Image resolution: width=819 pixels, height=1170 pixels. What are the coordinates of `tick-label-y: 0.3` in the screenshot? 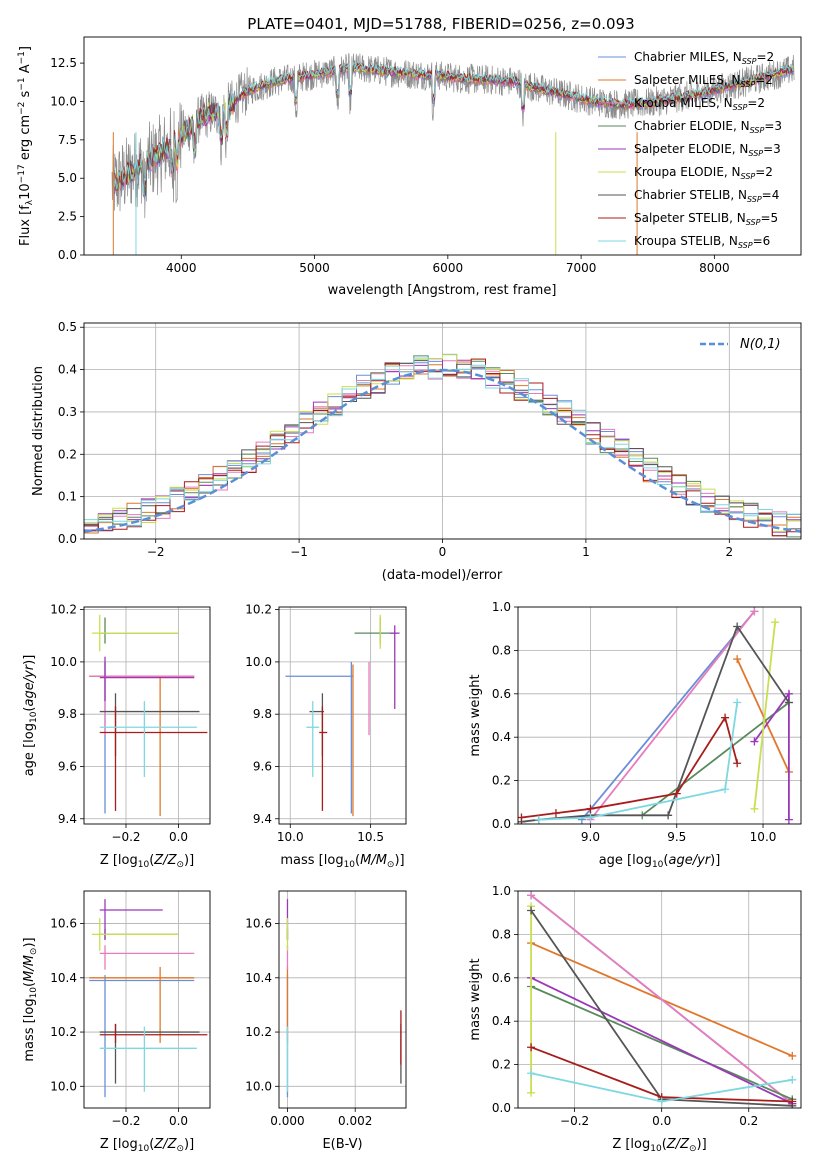 It's located at (67, 412).